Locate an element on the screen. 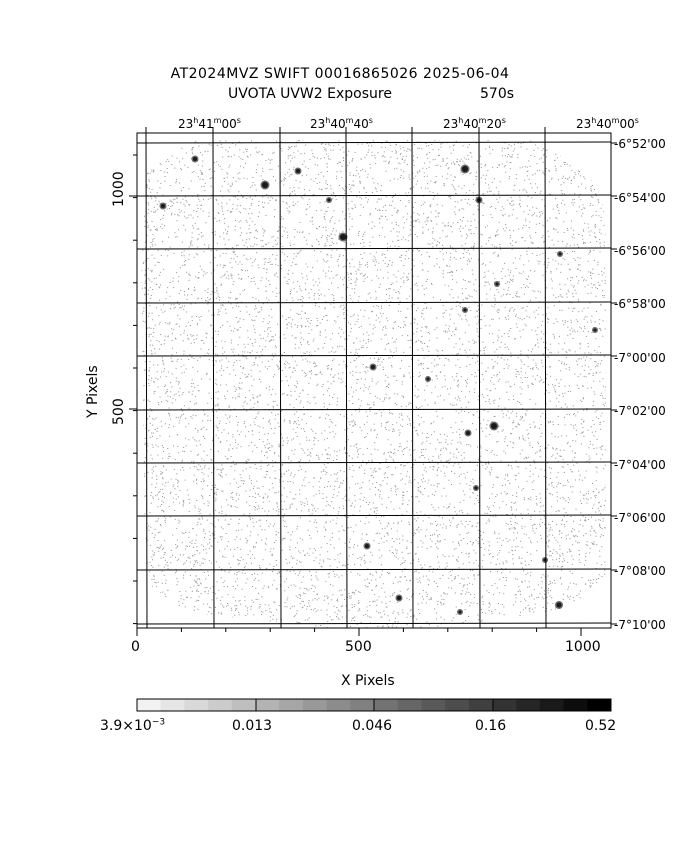 The width and height of the screenshot is (680, 850). x-tick-label: 0 is located at coordinates (135, 647).